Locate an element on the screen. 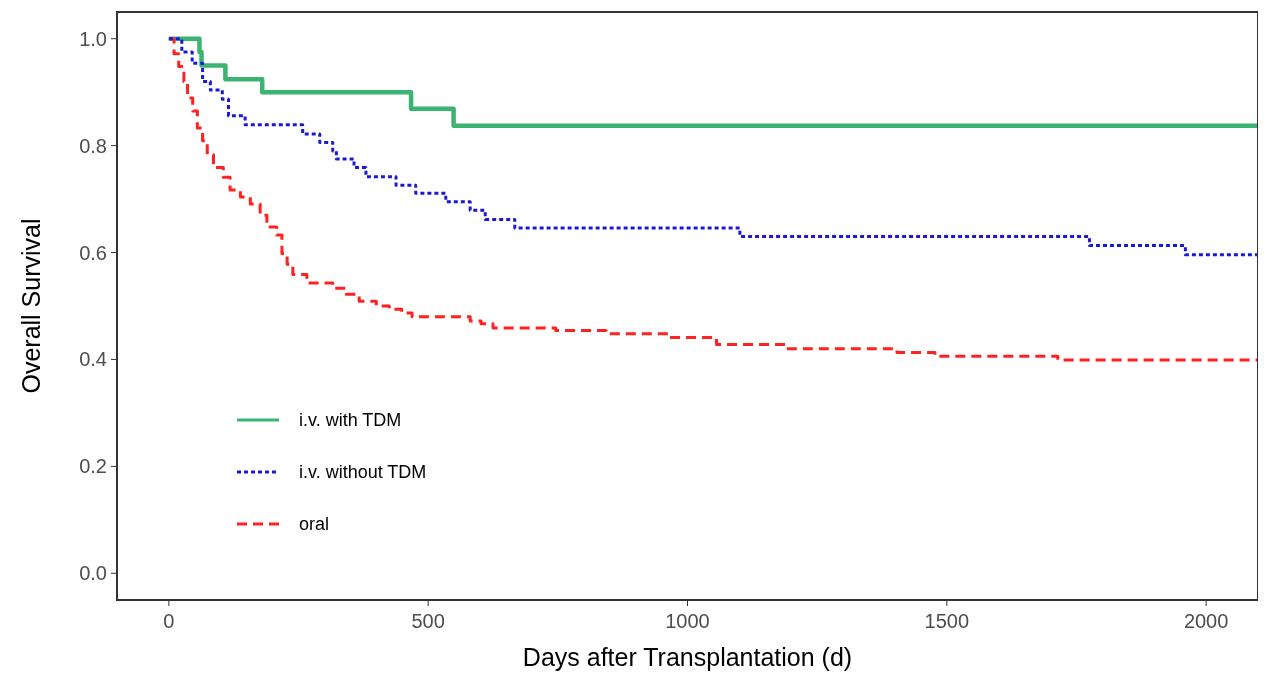  y-axis-title: Overall Survival is located at coordinates (31, 306).